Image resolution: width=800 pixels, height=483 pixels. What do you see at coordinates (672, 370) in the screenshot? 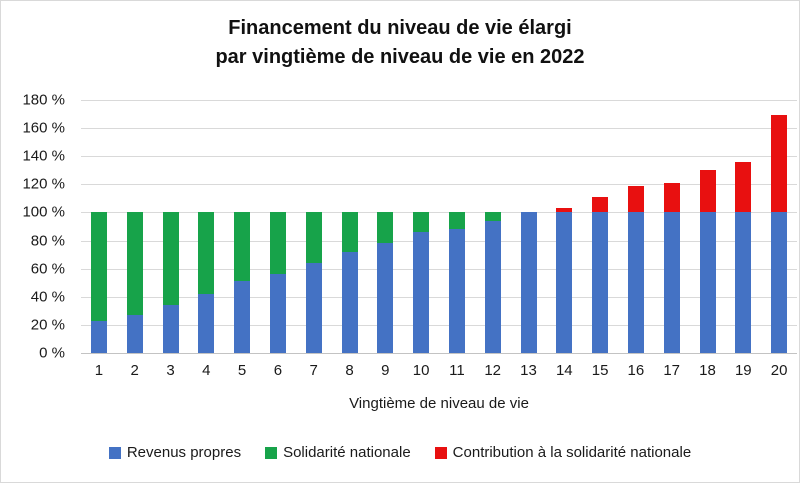
I see `x-axis-tick-label: 17` at bounding box center [672, 370].